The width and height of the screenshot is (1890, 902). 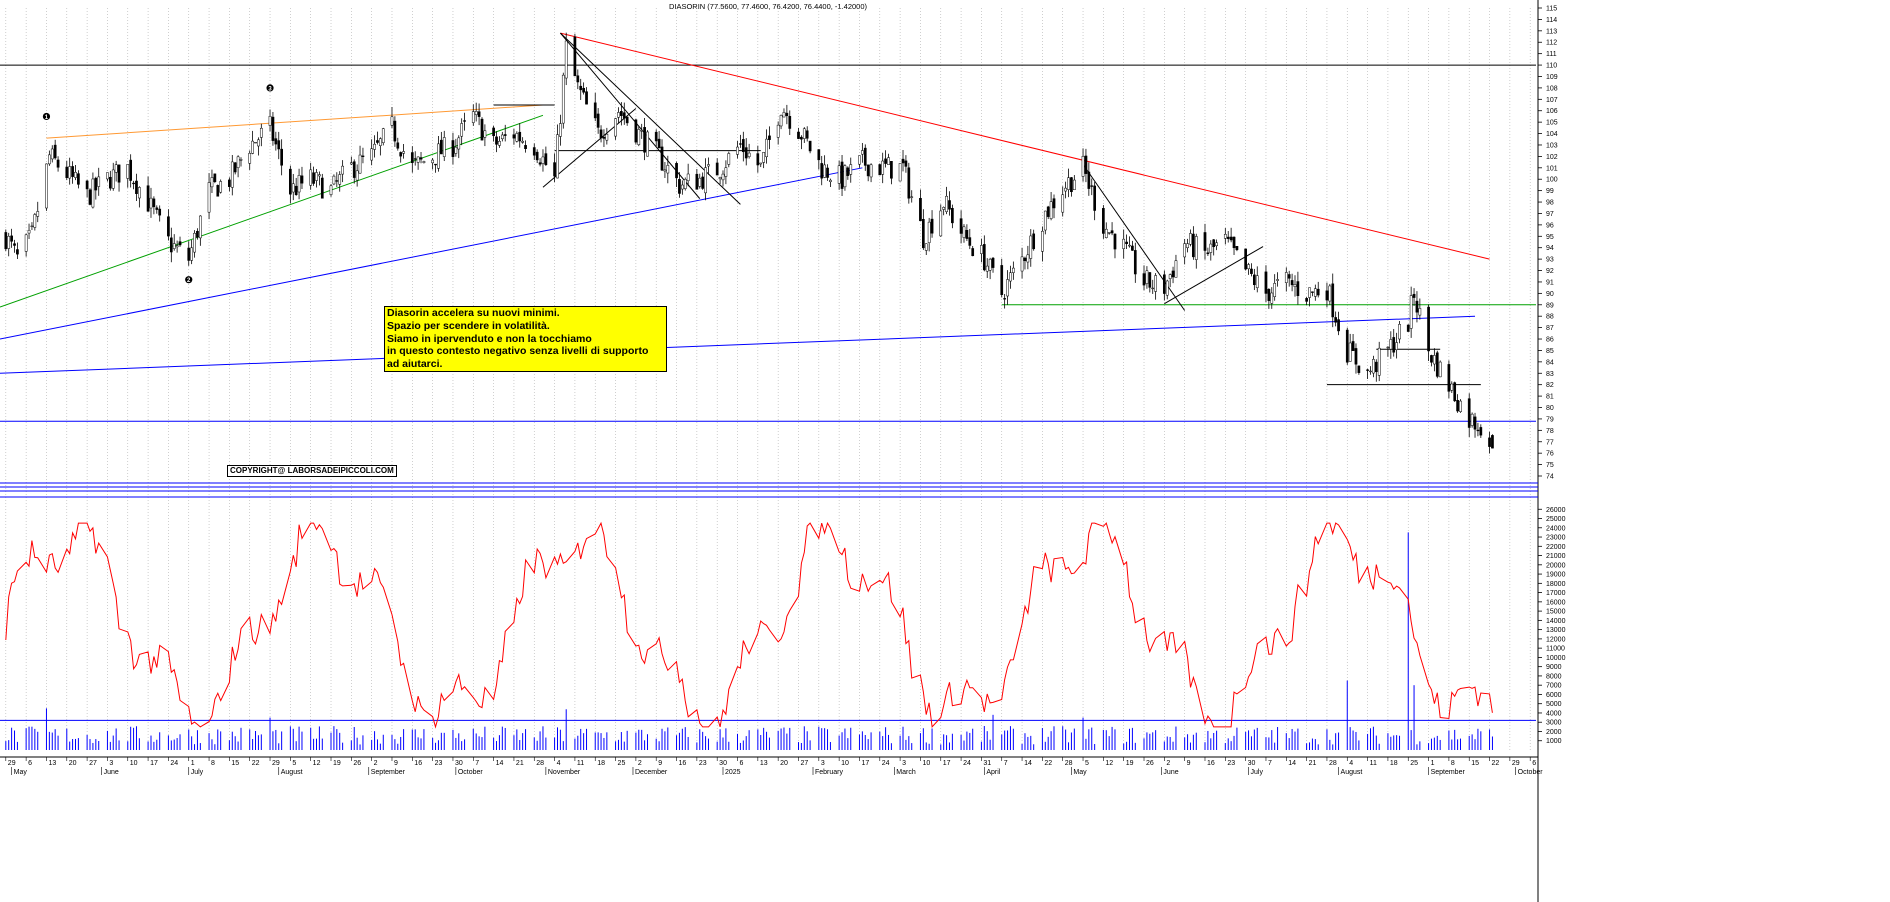 I want to click on price-tick-label: 89, so click(x=1550, y=305).